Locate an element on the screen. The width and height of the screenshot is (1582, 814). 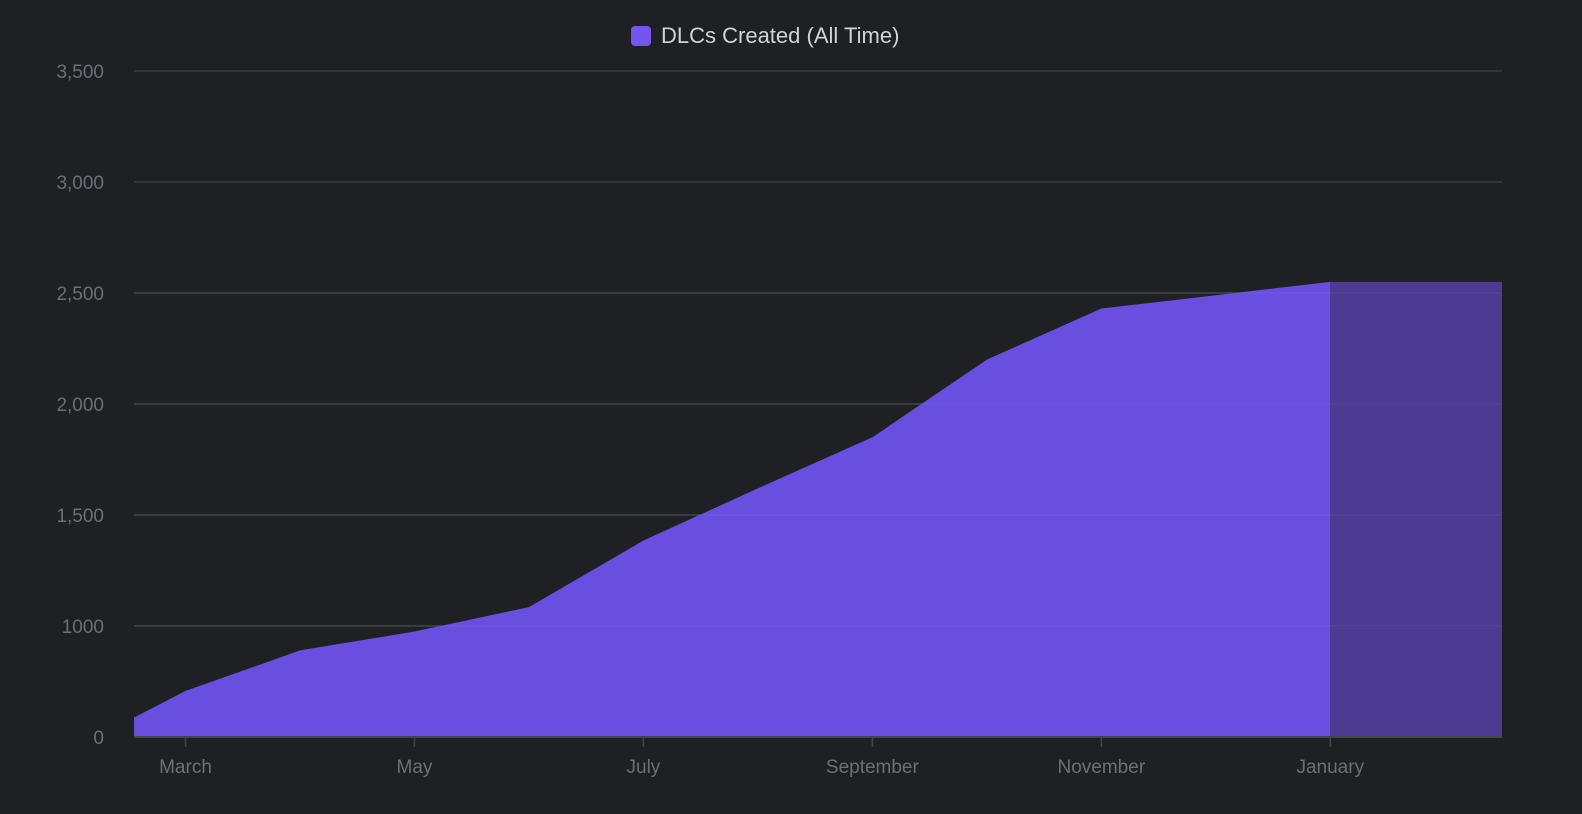
y-tick-label: 2,000 is located at coordinates (80, 405).